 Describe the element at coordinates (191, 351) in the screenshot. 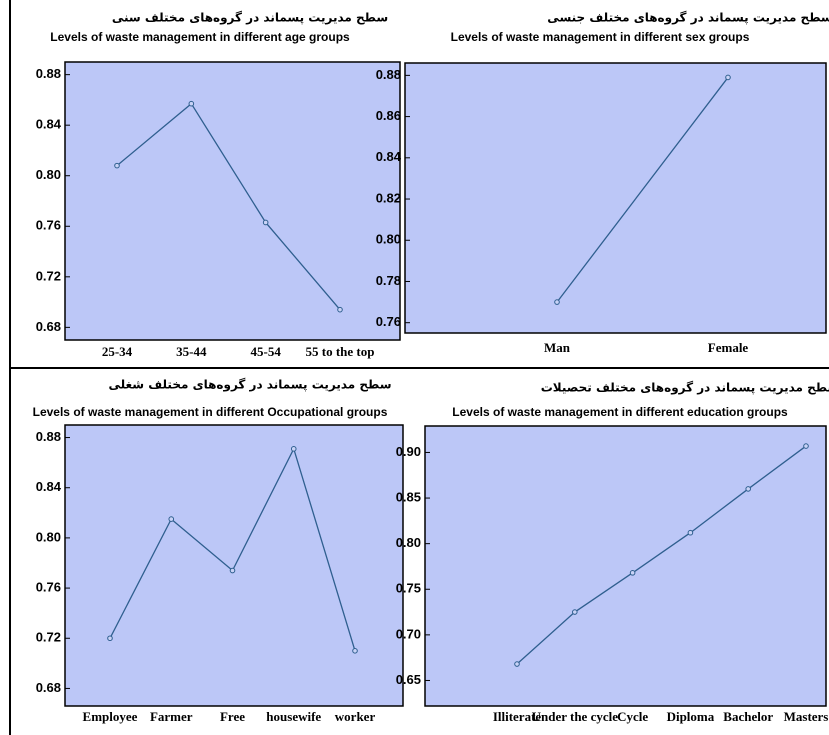

I see `x-tick-label: 35-44` at that location.